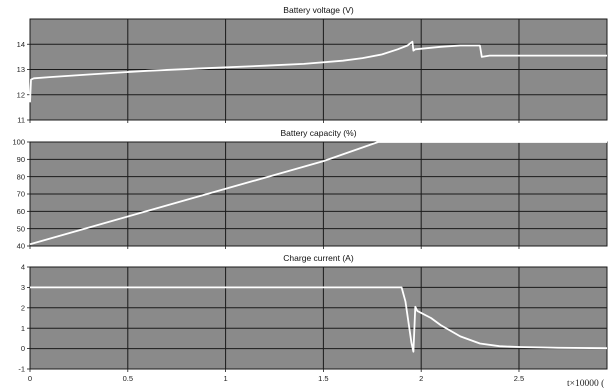 Image resolution: width=615 pixels, height=389 pixels. I want to click on x-tick-label: 2, so click(421, 378).